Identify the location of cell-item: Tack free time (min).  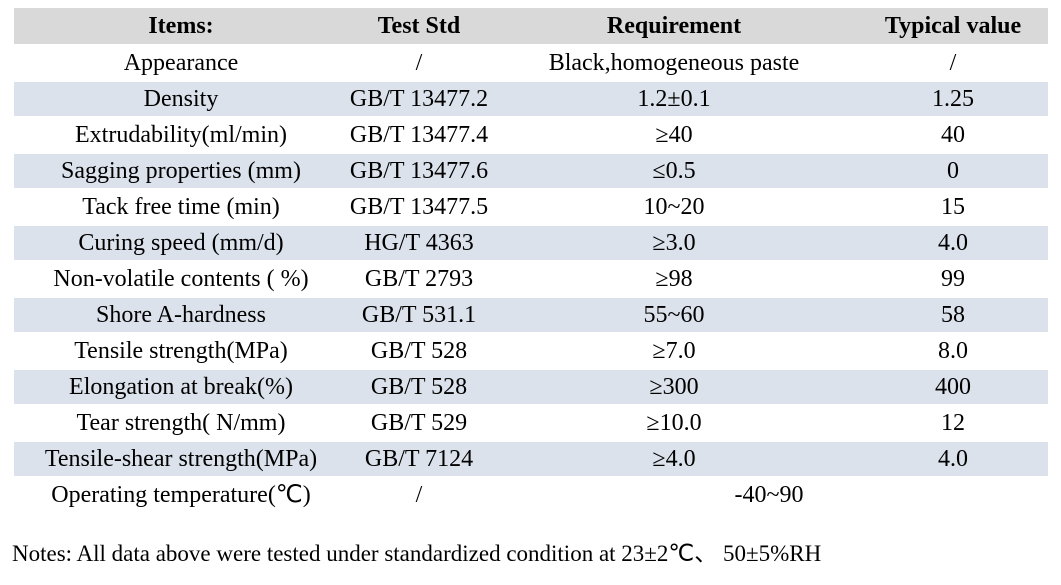
(181, 206).